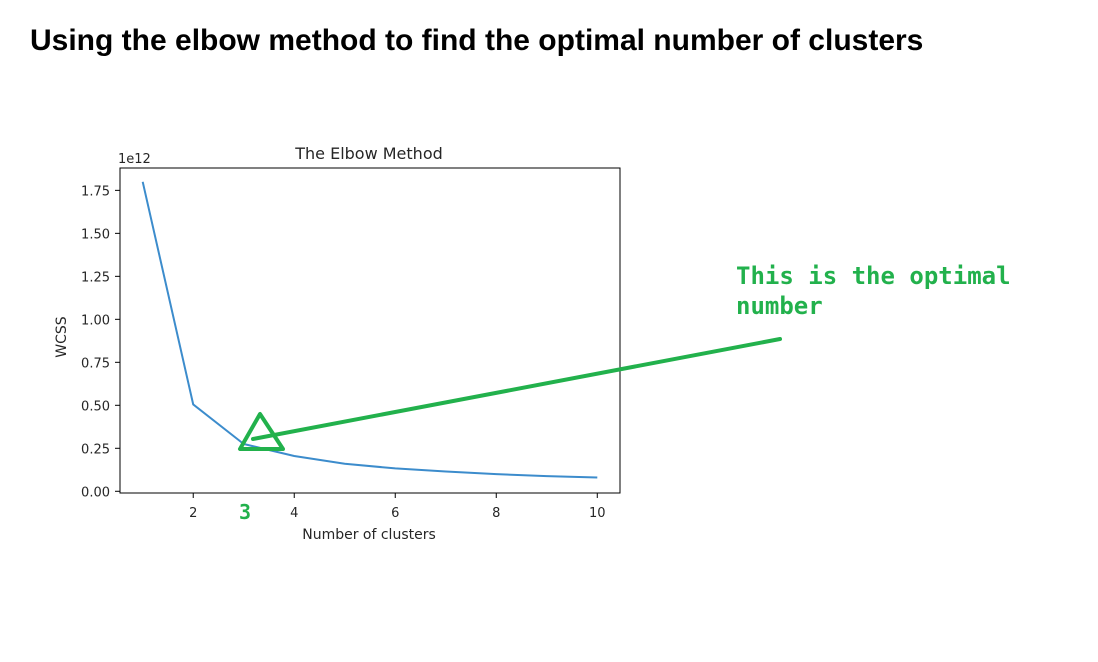  Describe the element at coordinates (368, 153) in the screenshot. I see `chart-title: The Elbow Method` at that location.